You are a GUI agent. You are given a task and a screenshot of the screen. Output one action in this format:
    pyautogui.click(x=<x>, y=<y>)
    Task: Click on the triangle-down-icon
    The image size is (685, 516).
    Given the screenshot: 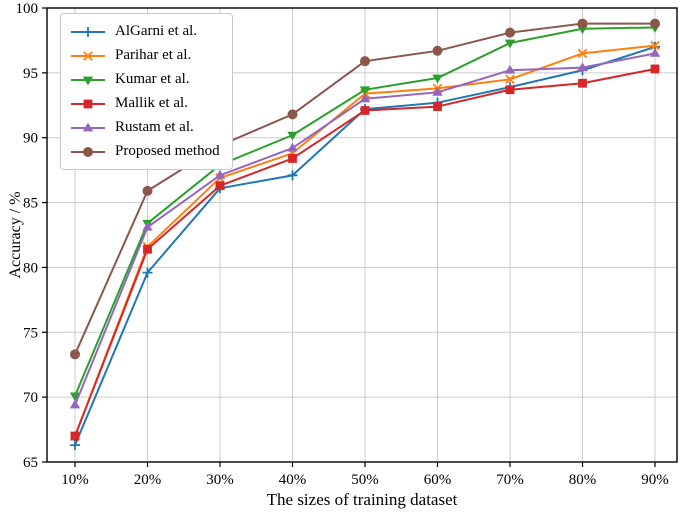 What is the action you would take?
    pyautogui.click(x=88, y=80)
    